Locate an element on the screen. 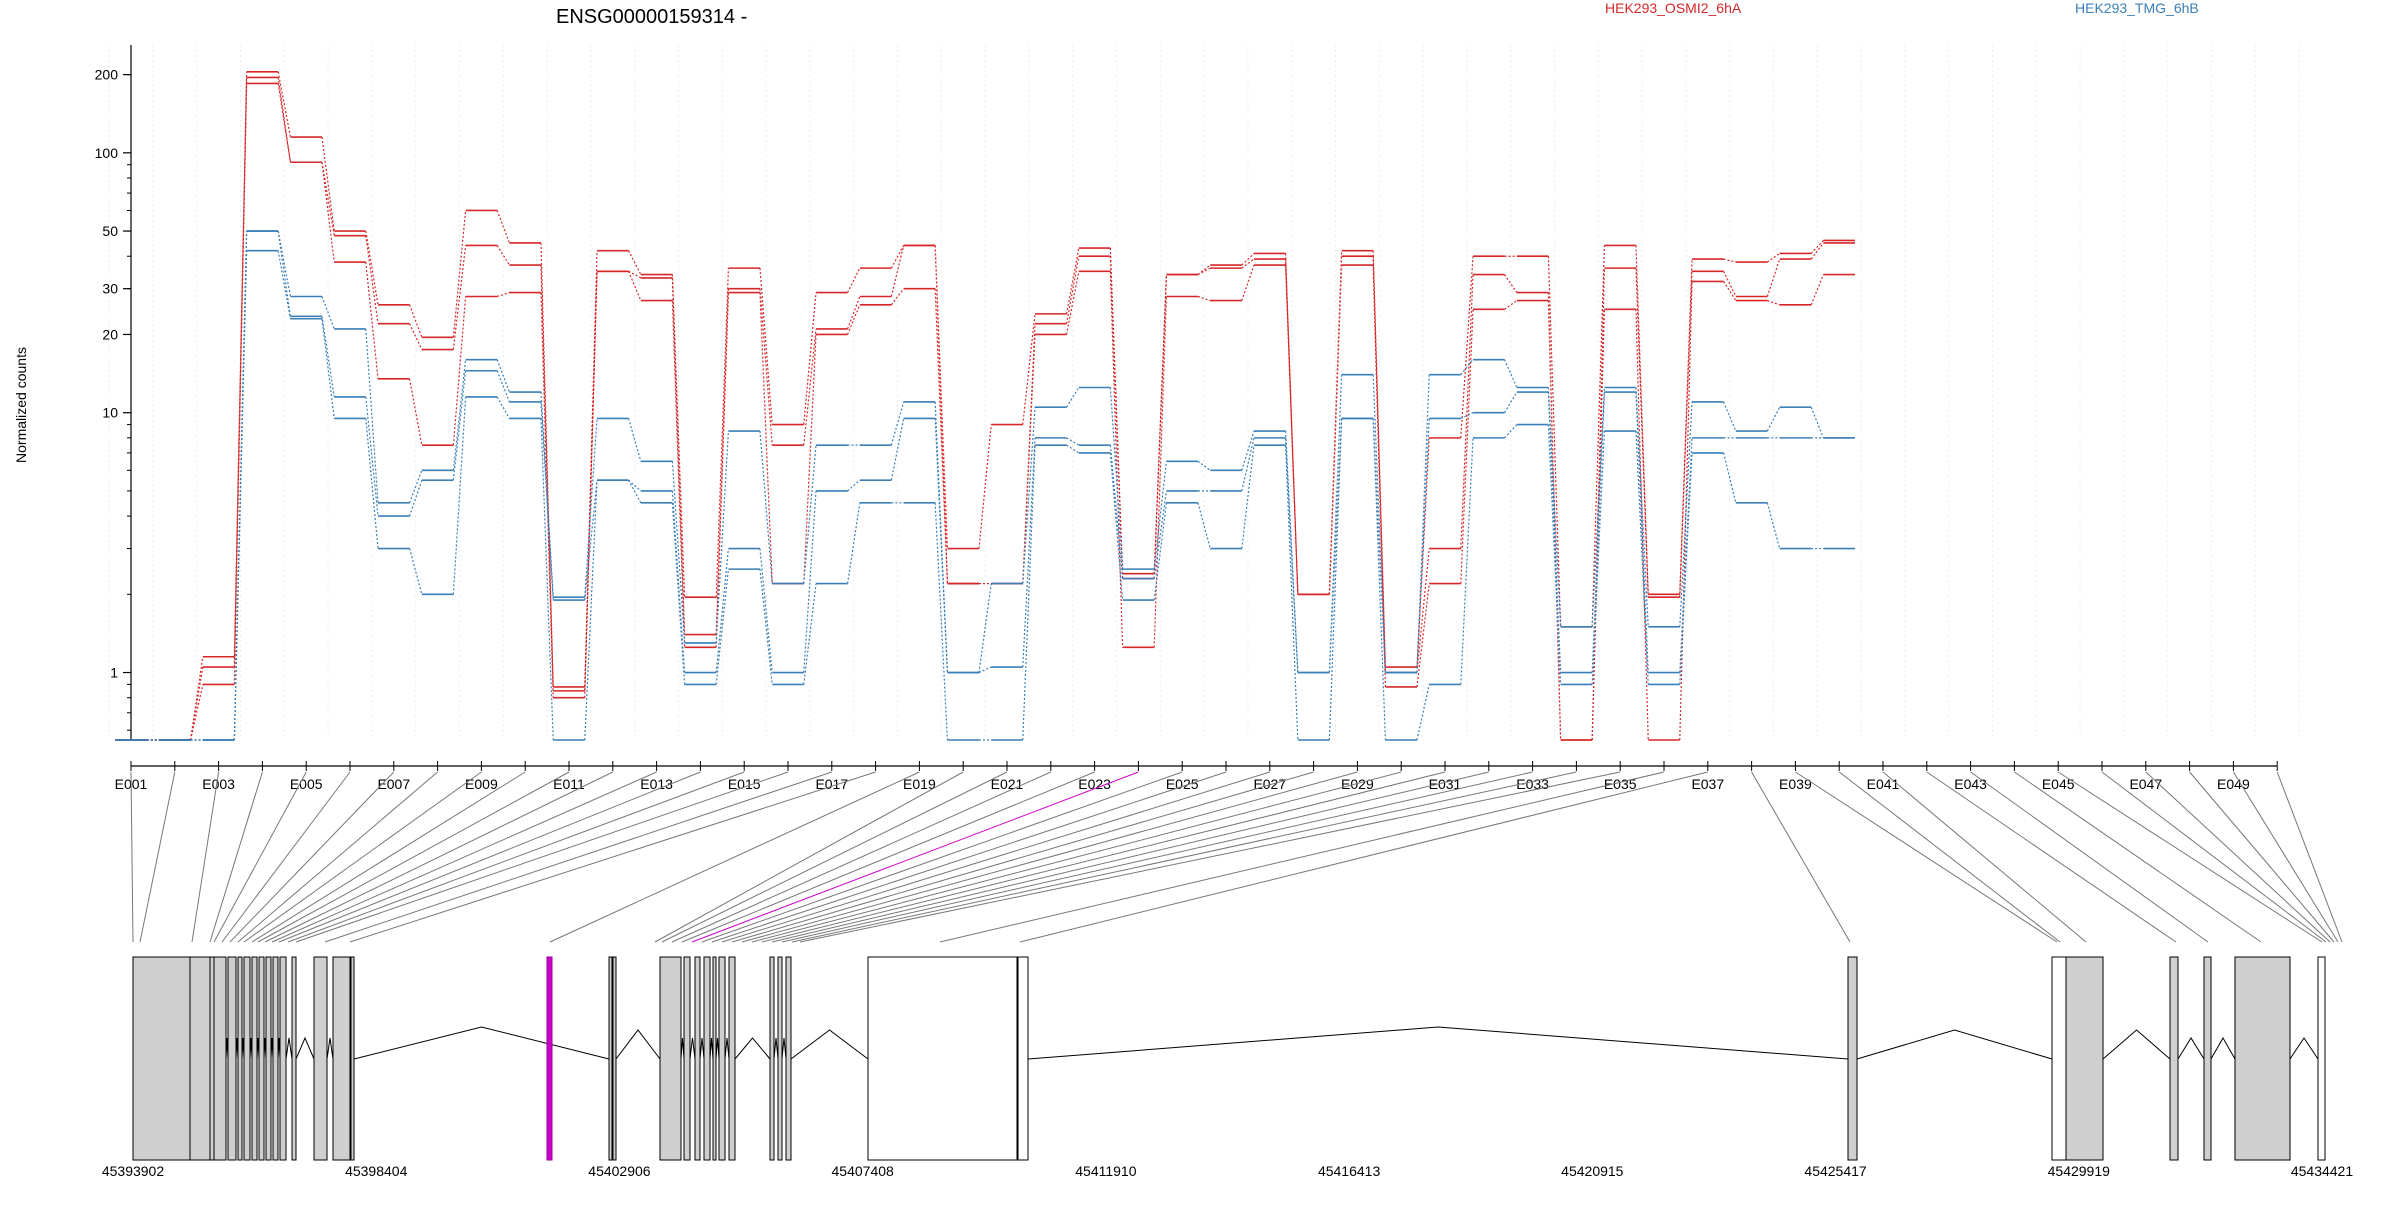 This screenshot has height=1205, width=2400. x-tick-label: E025 is located at coordinates (1182, 784).